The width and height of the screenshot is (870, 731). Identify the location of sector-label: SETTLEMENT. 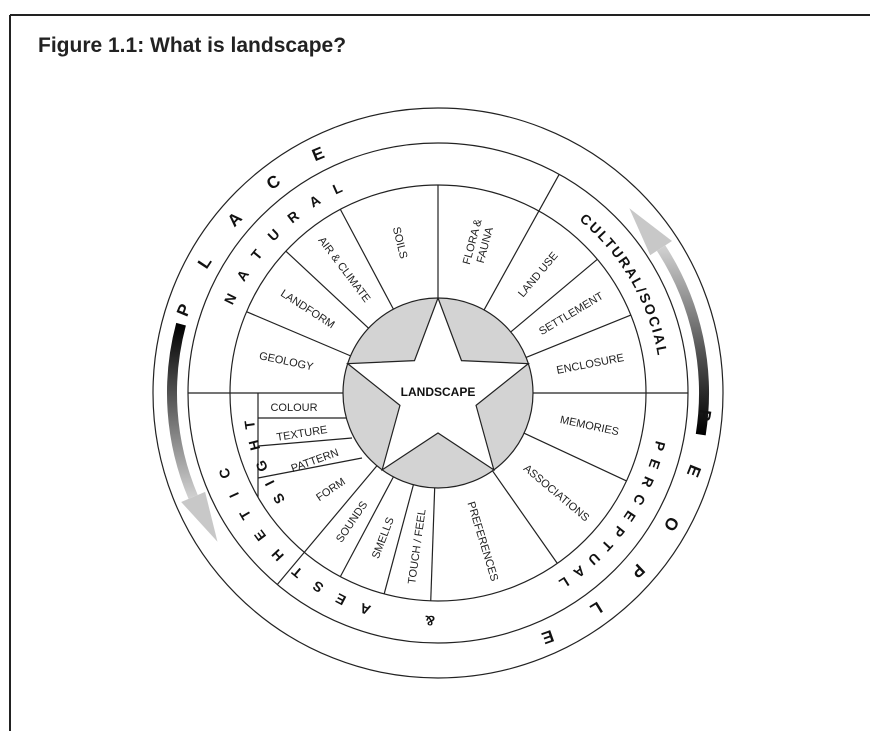
(571, 314).